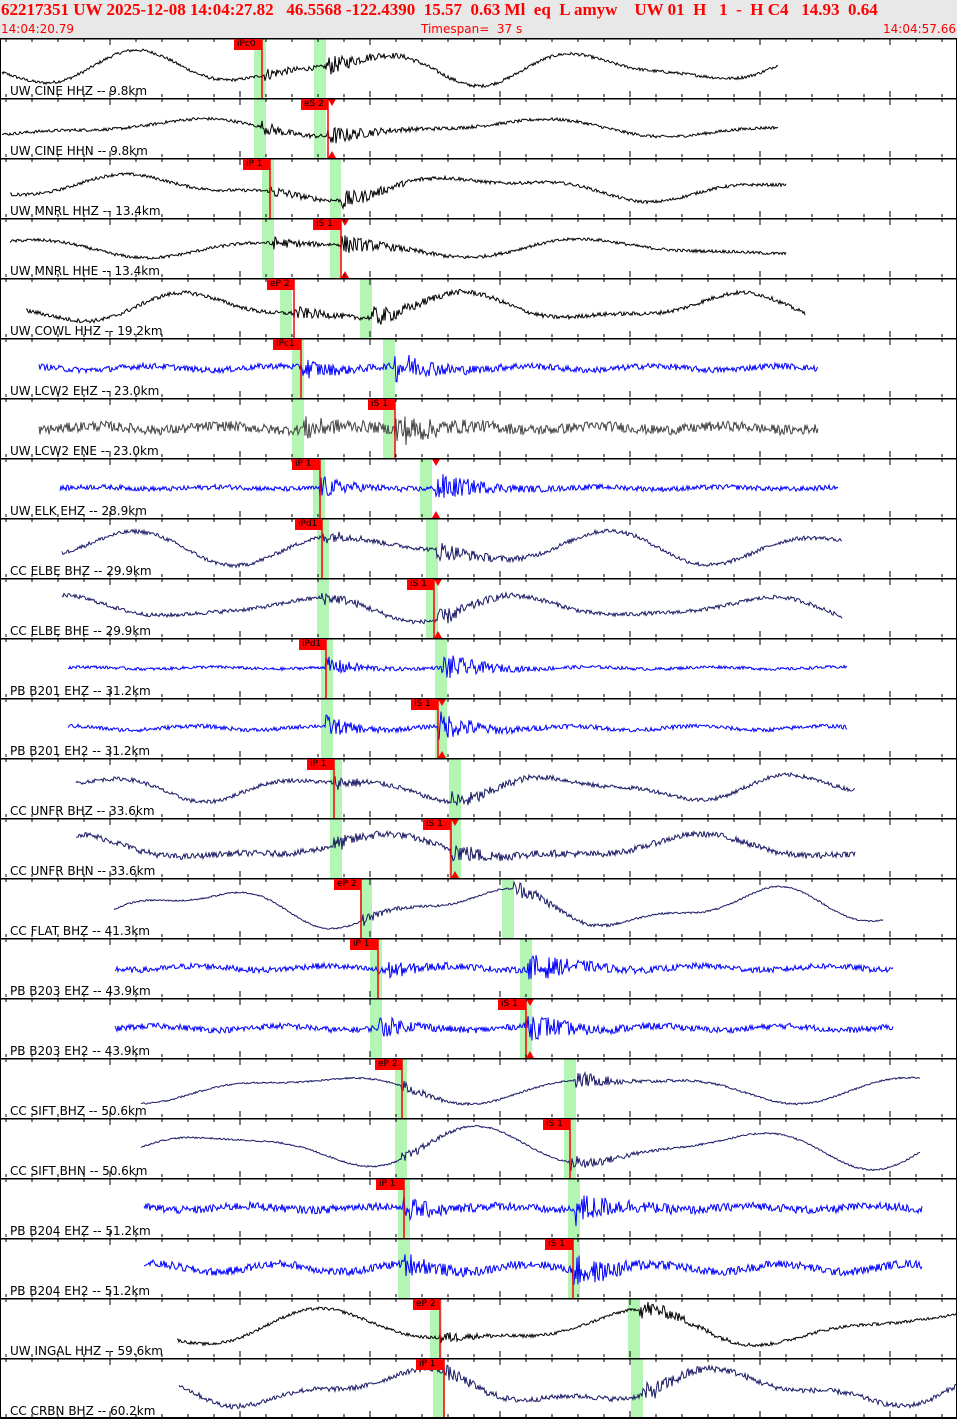 This screenshot has width=957, height=1420. Describe the element at coordinates (478, 248) in the screenshot. I see `trace-row: iS 1 UW MNRL HHE -- 13.4km` at that location.